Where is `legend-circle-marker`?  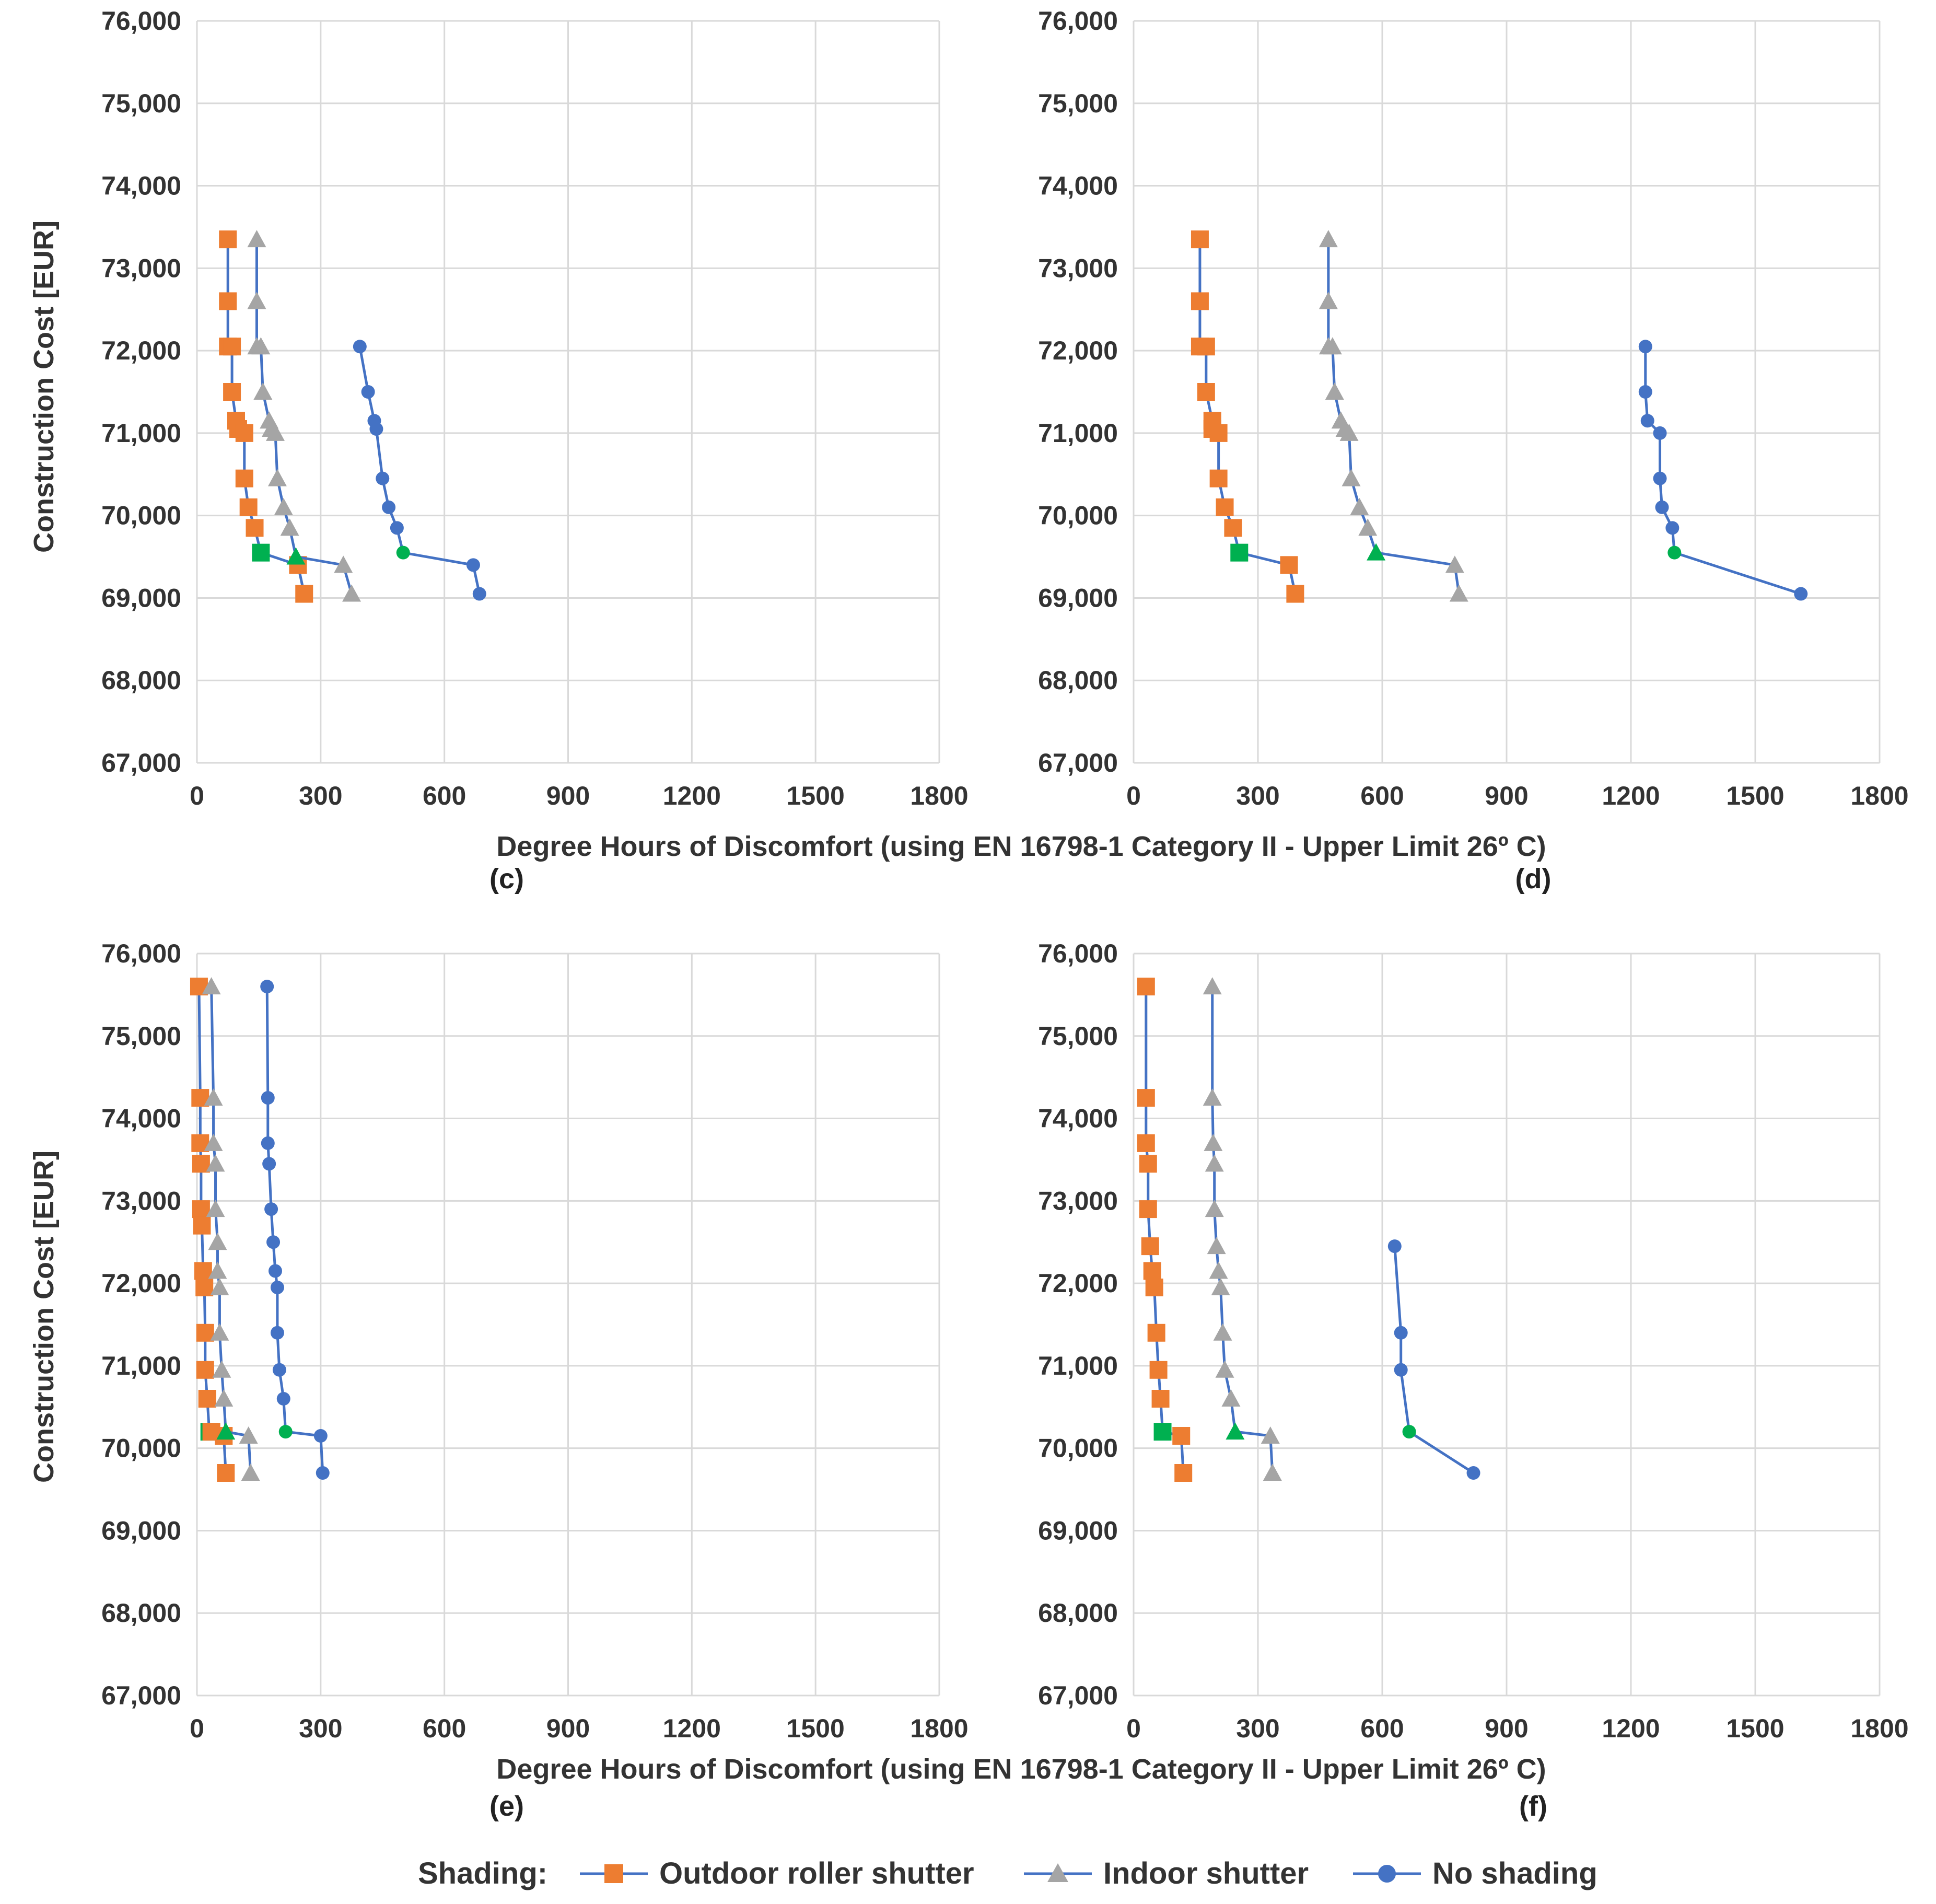
legend-circle-marker is located at coordinates (1387, 1874).